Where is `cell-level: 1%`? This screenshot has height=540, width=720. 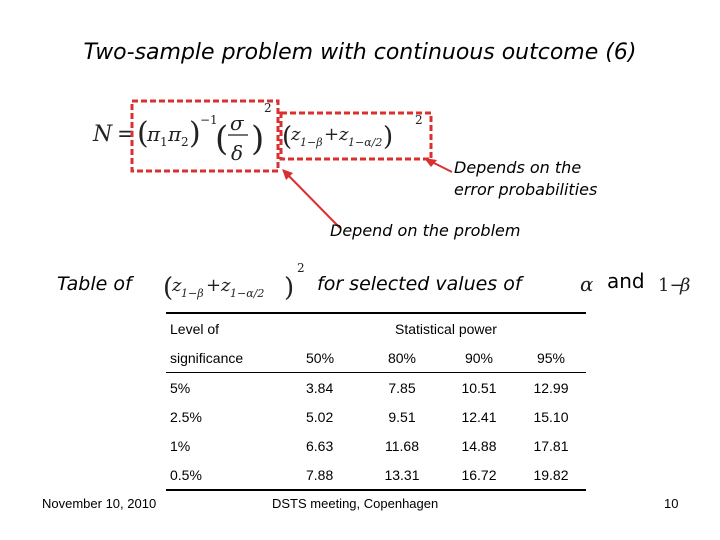 cell-level: 1% is located at coordinates (180, 445).